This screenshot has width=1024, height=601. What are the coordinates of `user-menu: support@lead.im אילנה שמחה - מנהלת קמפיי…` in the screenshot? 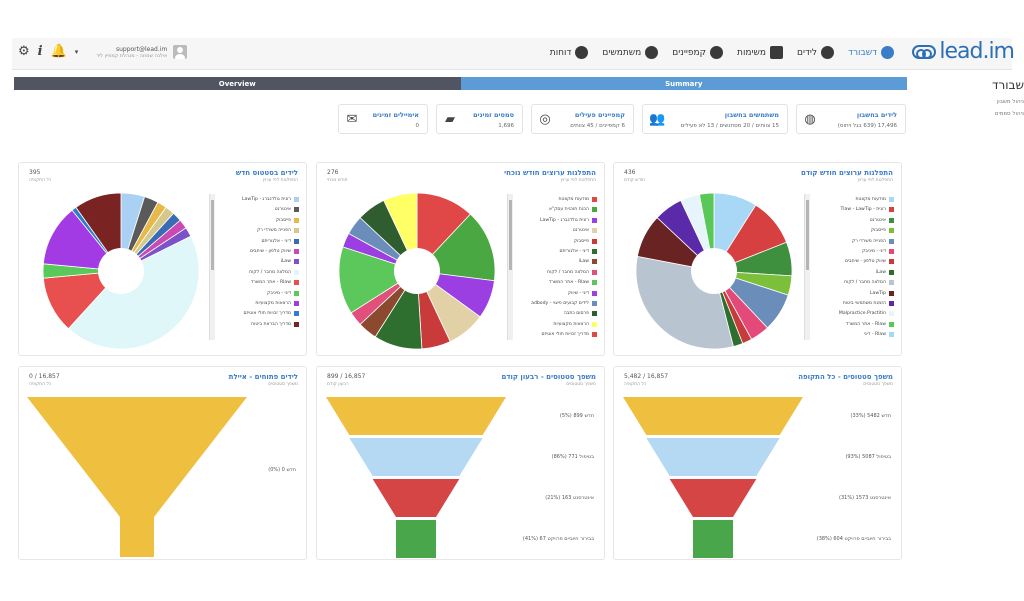 It's located at (142, 52).